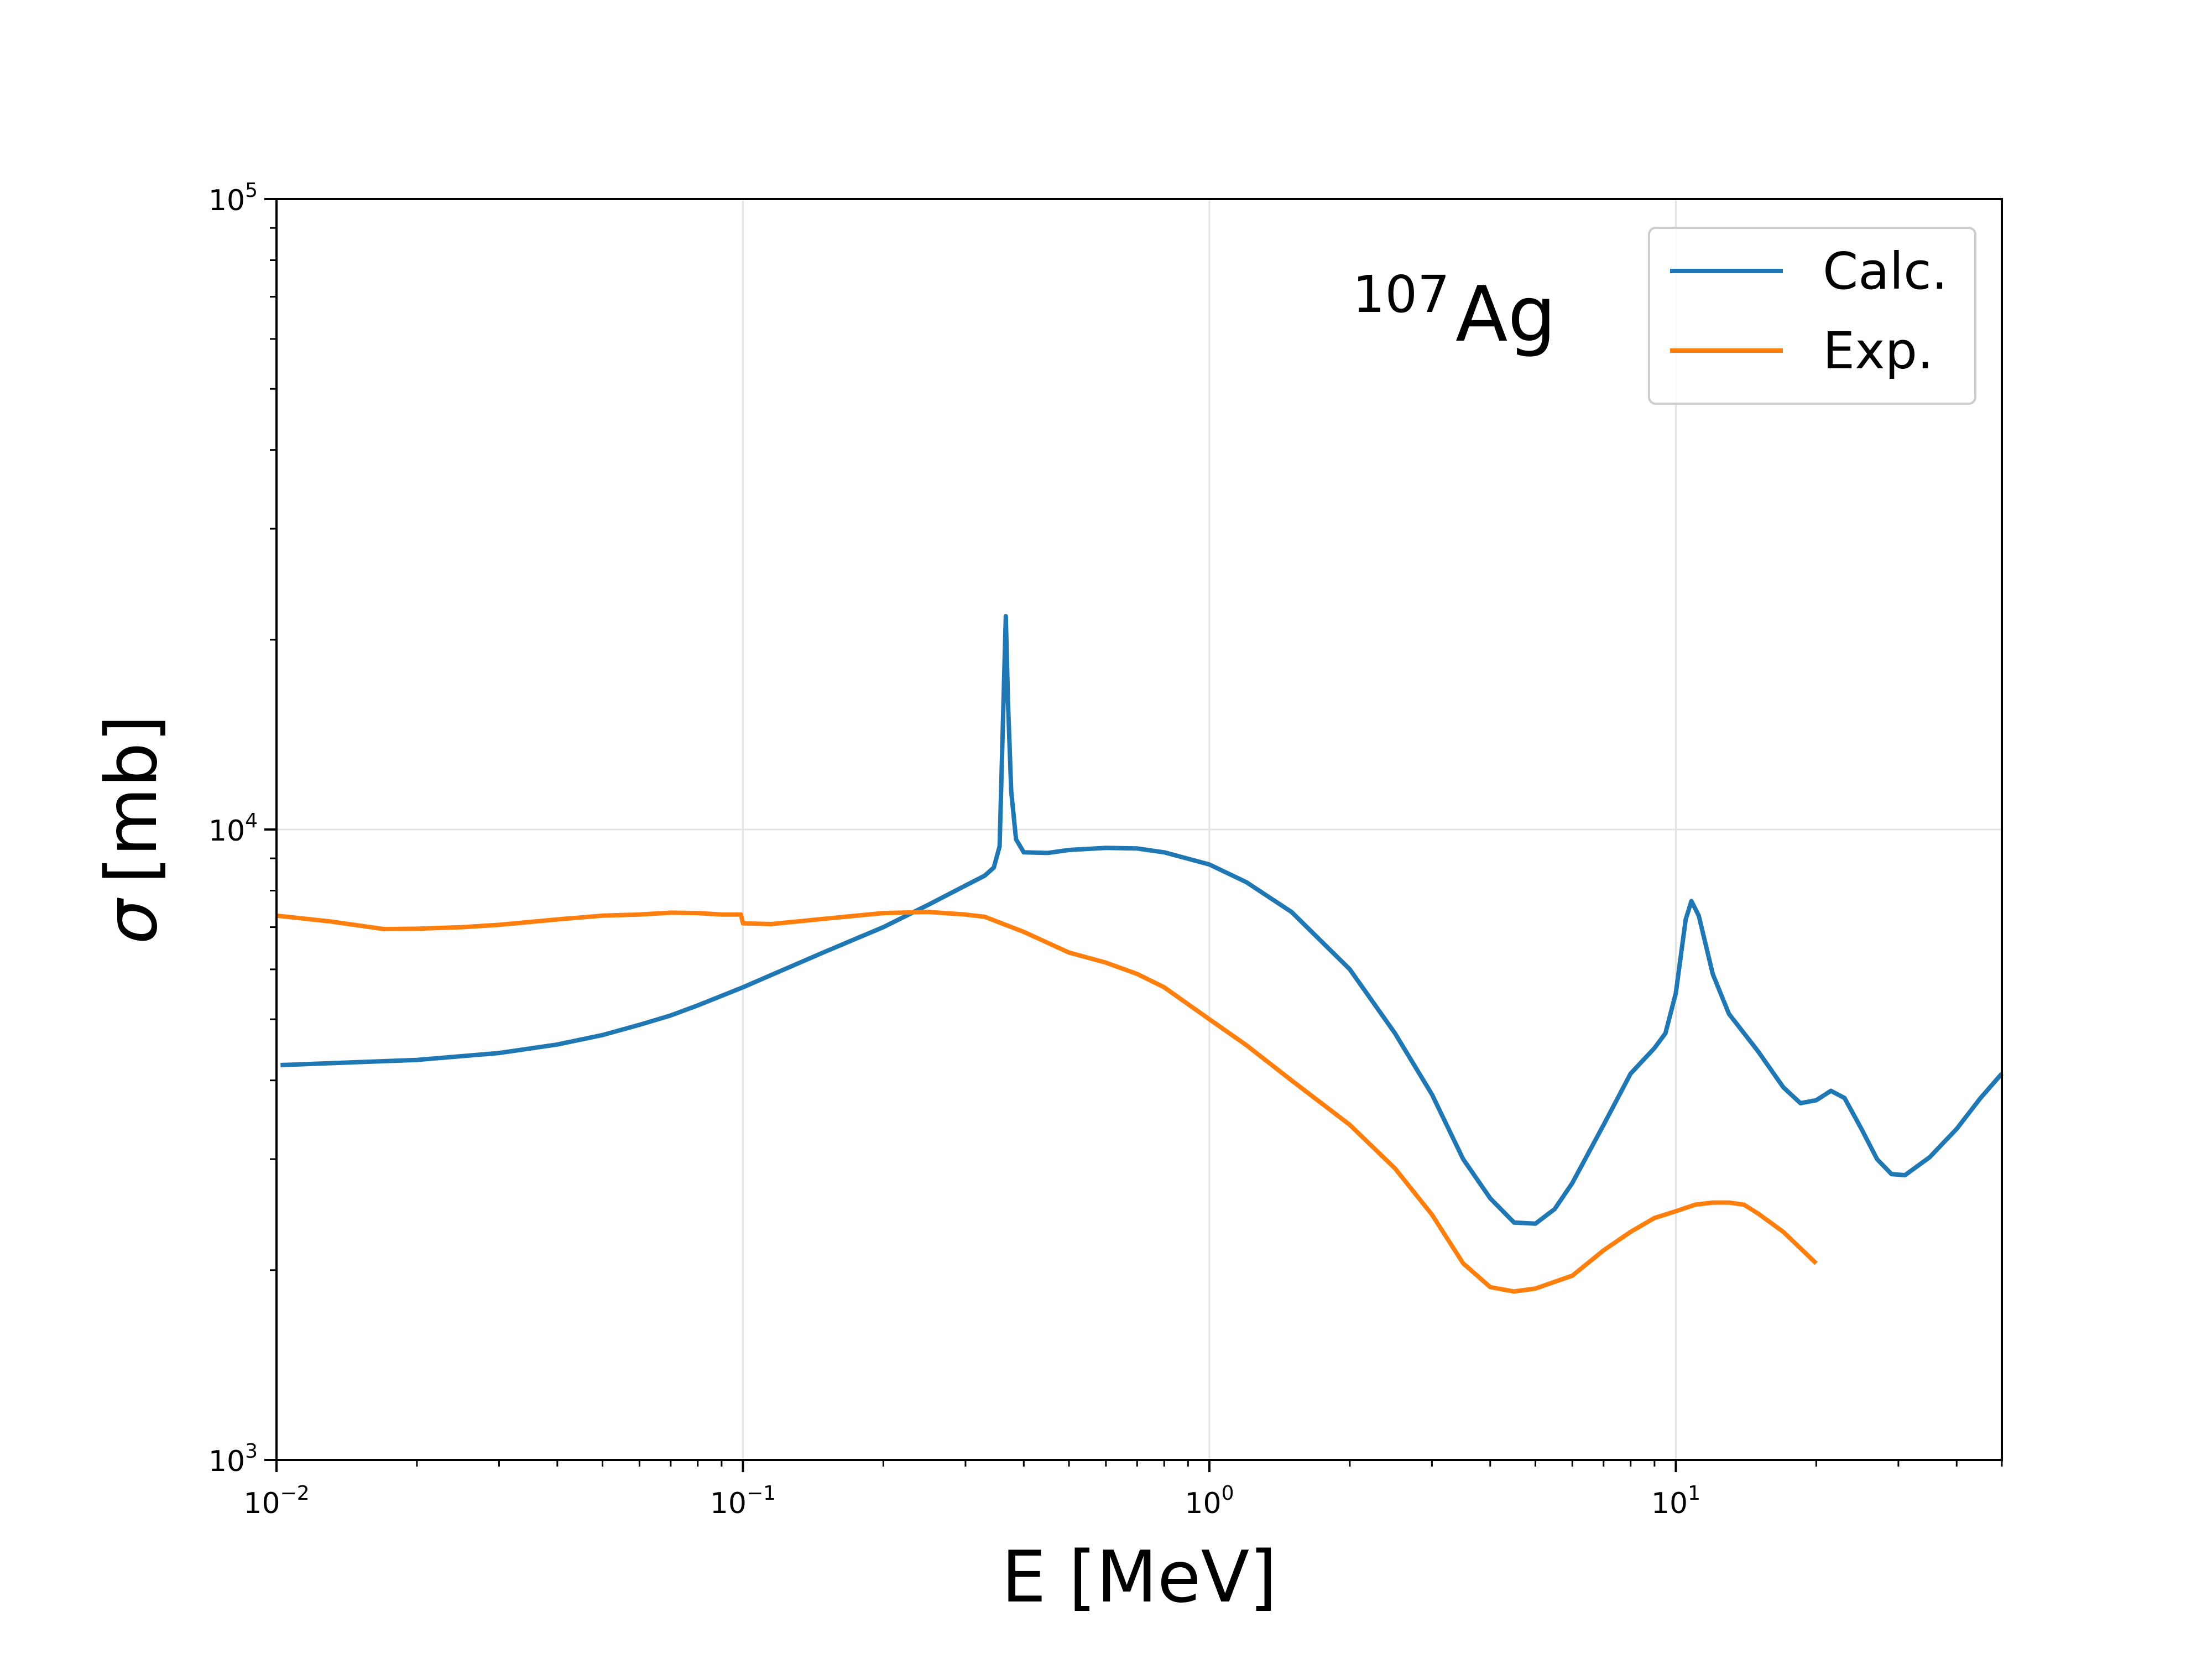 The height and width of the screenshot is (1659, 2212). I want to click on y-tick-label: 10³, so click(233, 1459).